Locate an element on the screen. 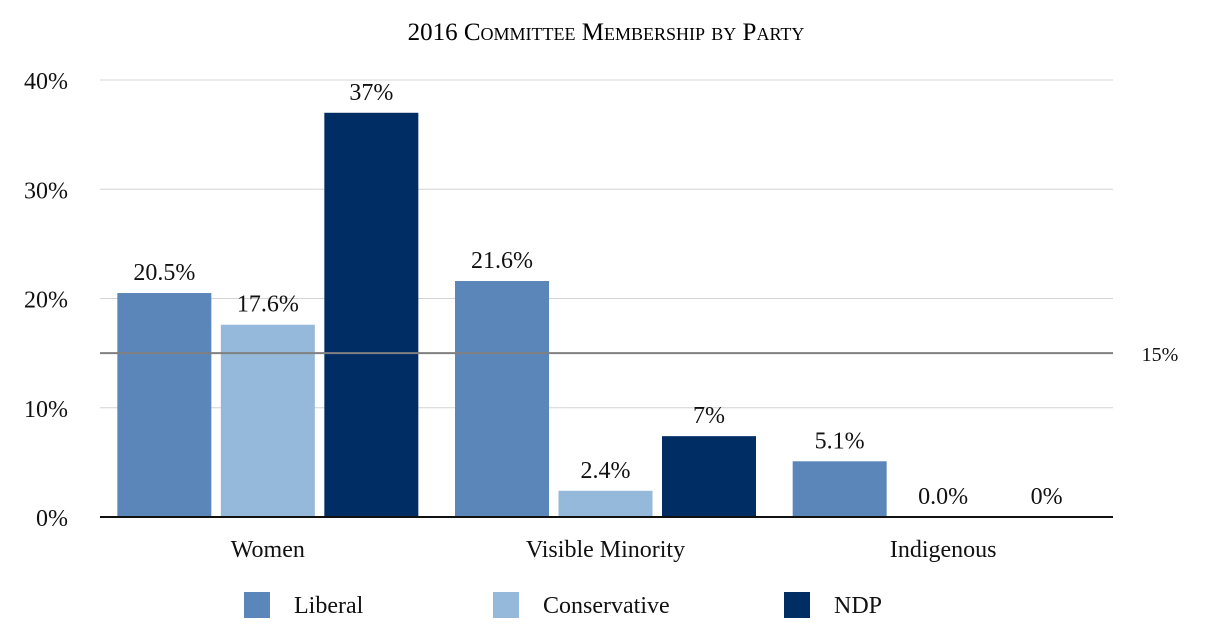  data-label: 21.6% is located at coordinates (502, 261).